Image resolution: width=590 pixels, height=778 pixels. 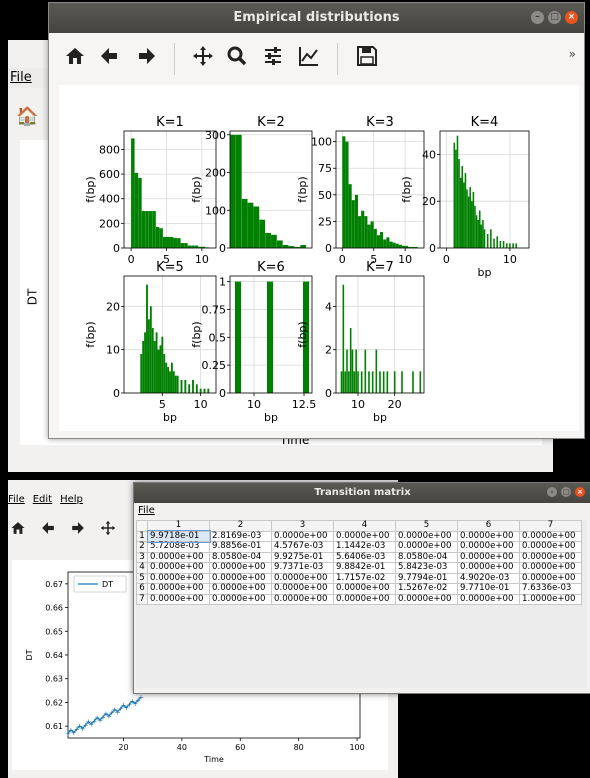 I want to click on column-header-3: 3, so click(x=302, y=526).